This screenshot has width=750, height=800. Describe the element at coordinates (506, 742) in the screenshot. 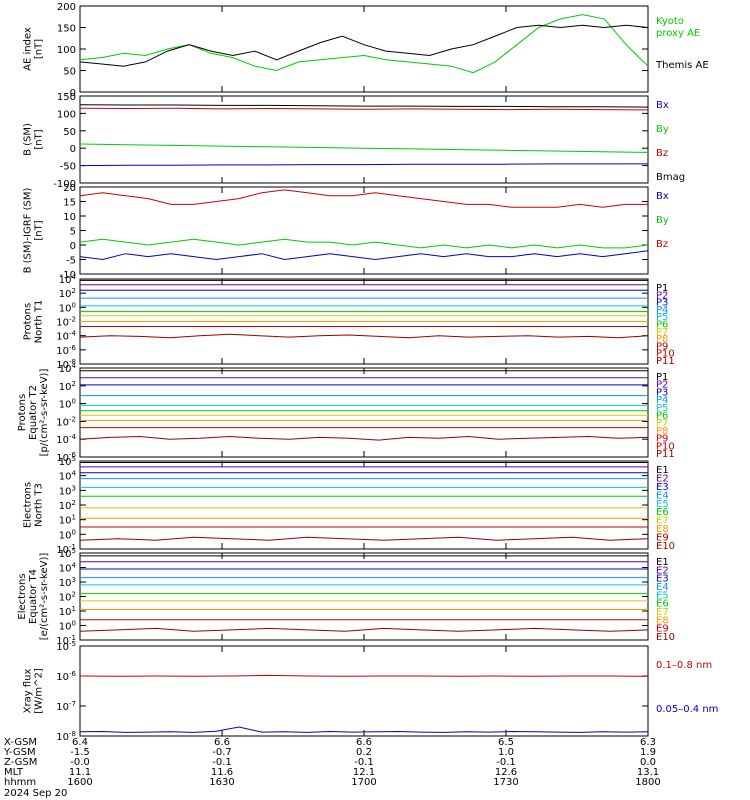

I see `x-row-value: 6.5` at that location.